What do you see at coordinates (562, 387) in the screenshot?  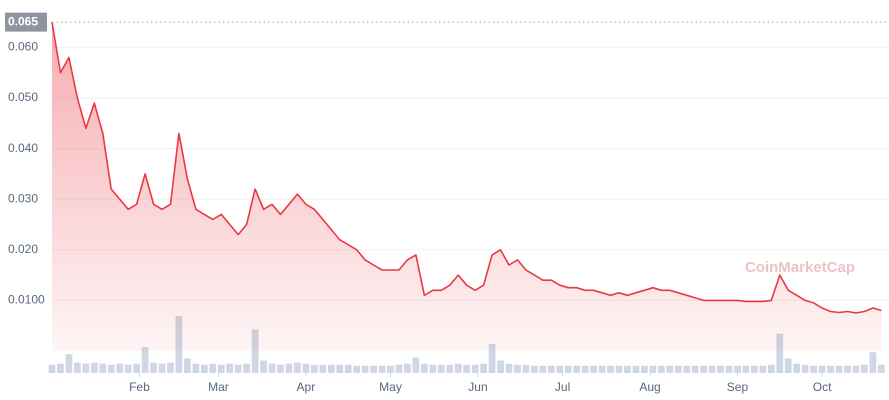 I see `x-tick-label: Jul` at bounding box center [562, 387].